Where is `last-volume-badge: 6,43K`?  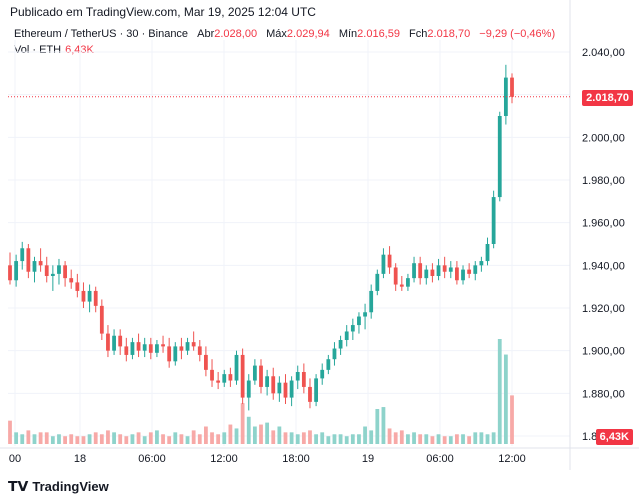
last-volume-badge: 6,43K is located at coordinates (614, 437).